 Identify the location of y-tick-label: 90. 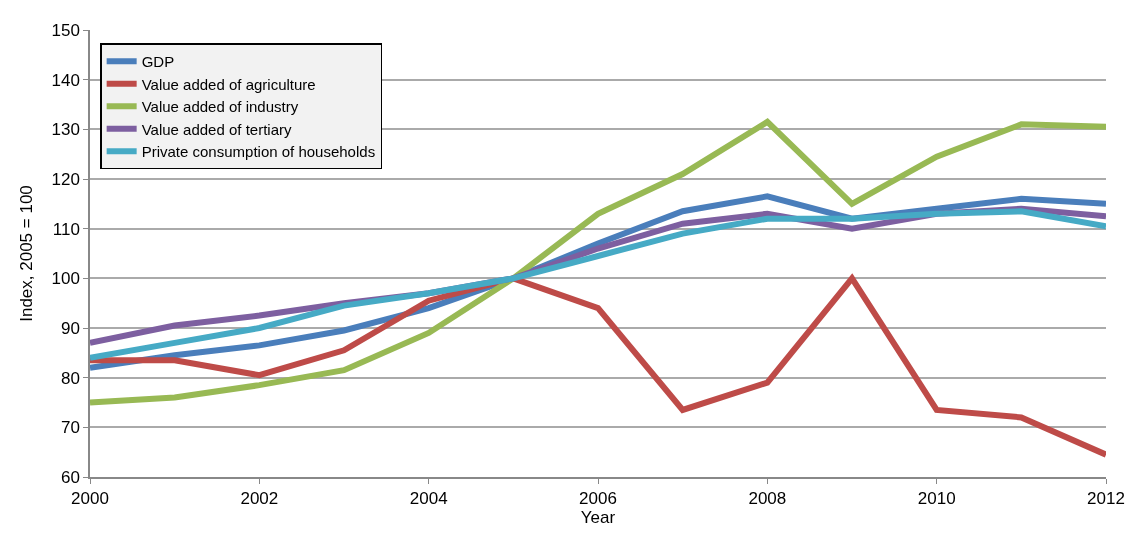
(70, 328).